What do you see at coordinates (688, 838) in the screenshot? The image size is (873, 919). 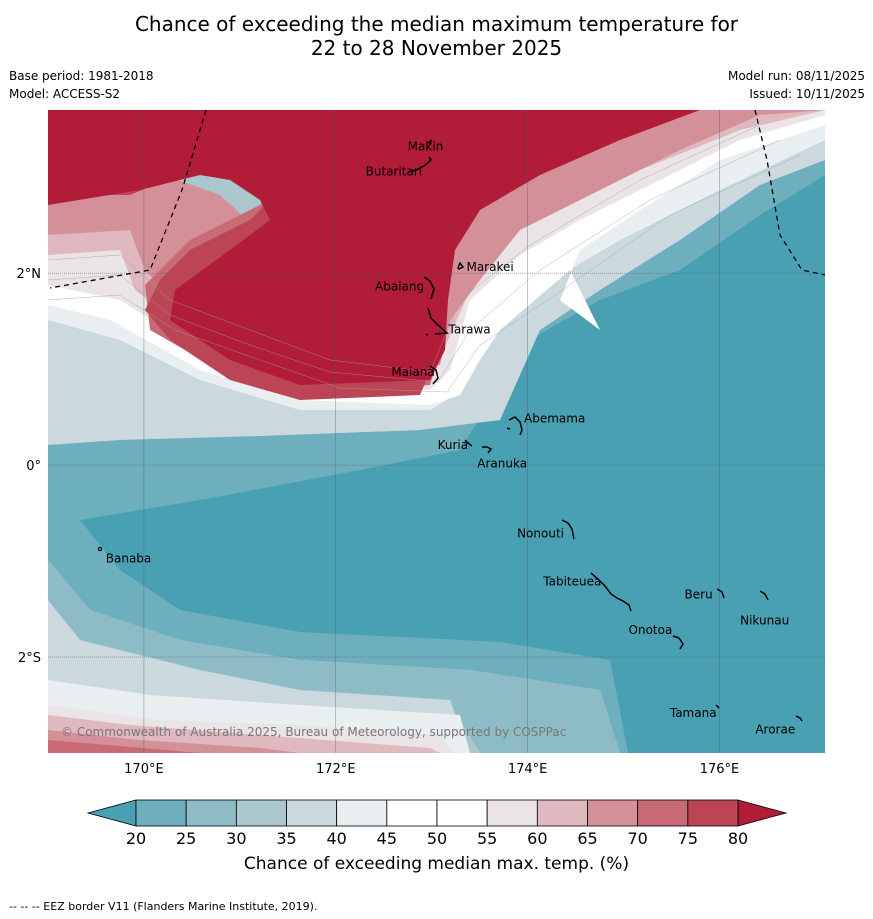 I see `colorbar-tick-label: 75` at bounding box center [688, 838].